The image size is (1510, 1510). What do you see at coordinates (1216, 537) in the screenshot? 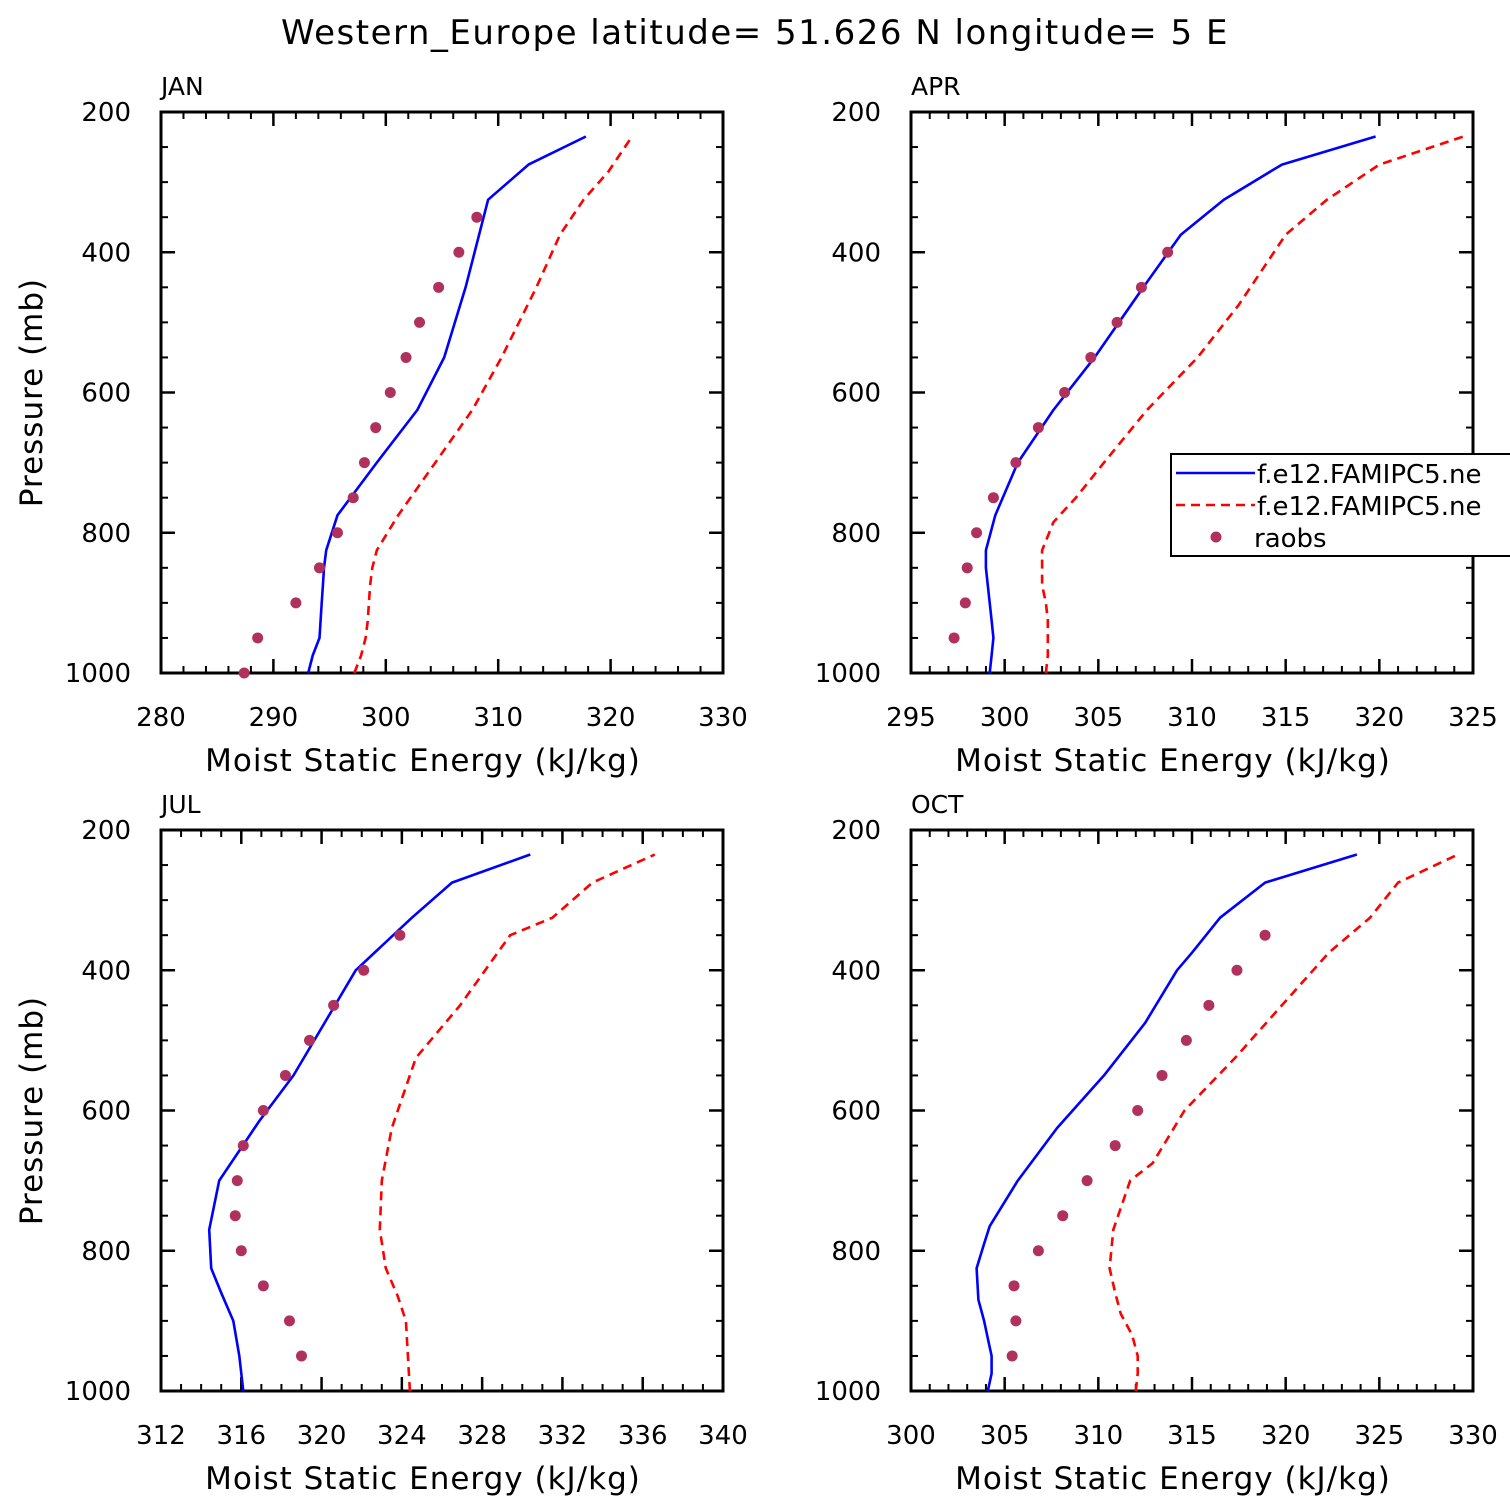
I see `legend-marker` at bounding box center [1216, 537].